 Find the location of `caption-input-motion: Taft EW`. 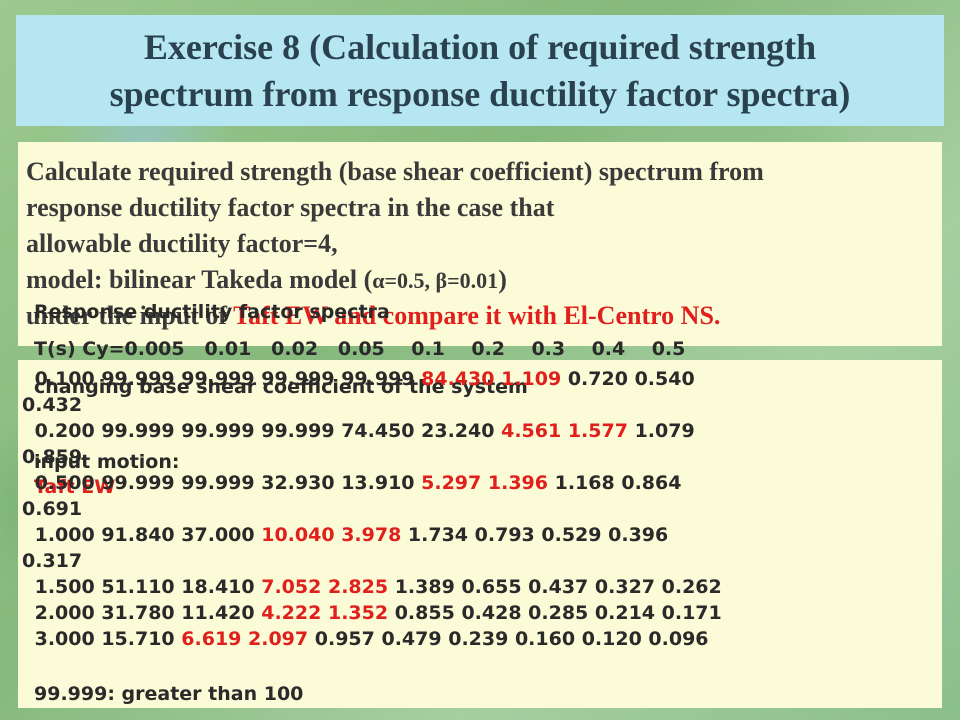

caption-input-motion: Taft EW is located at coordinates (75, 487).